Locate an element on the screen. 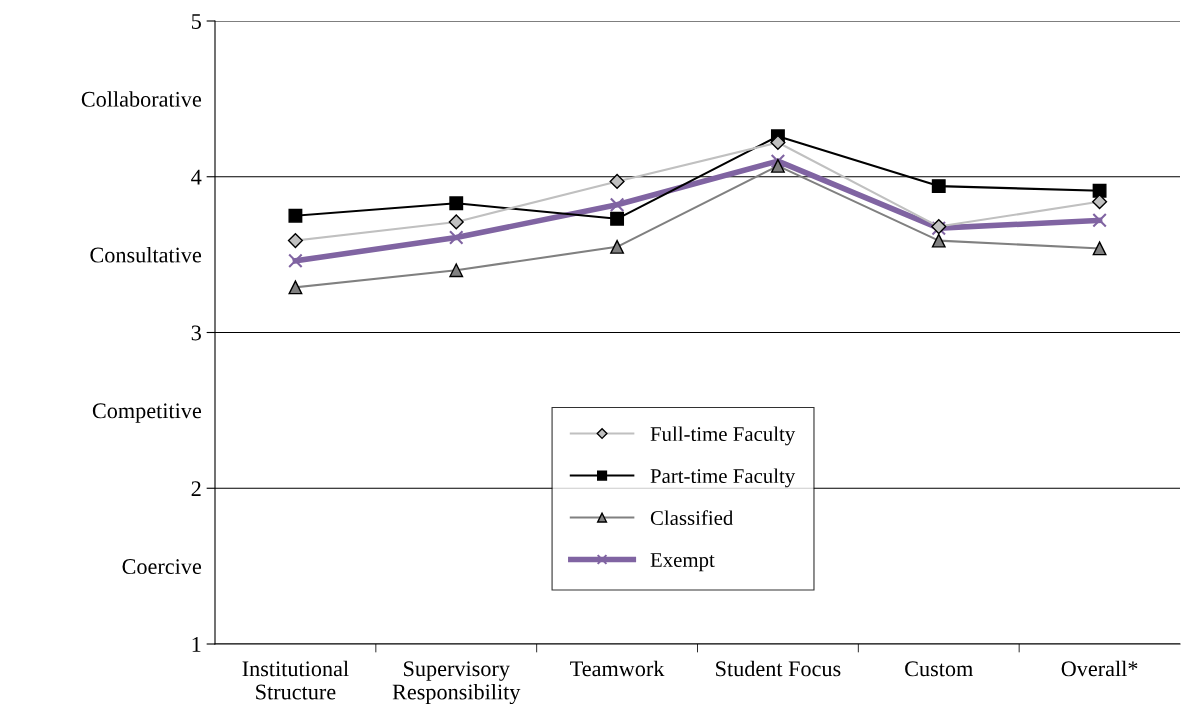  x-tick-label: Institutional Structure is located at coordinates (295, 680).